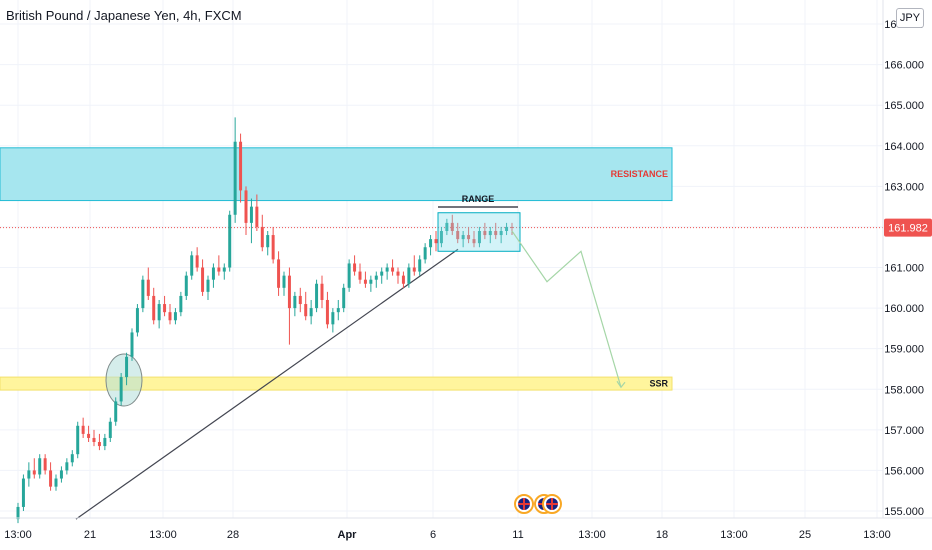  Describe the element at coordinates (904, 390) in the screenshot. I see `y-tick-label: 158.000` at that location.